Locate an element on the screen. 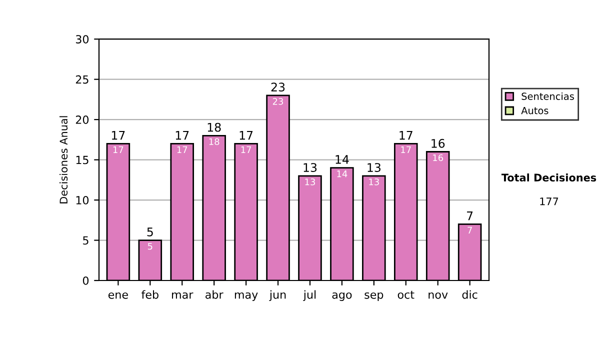 This screenshot has width=600, height=340. x-tick-label: jun is located at coordinates (277, 295).